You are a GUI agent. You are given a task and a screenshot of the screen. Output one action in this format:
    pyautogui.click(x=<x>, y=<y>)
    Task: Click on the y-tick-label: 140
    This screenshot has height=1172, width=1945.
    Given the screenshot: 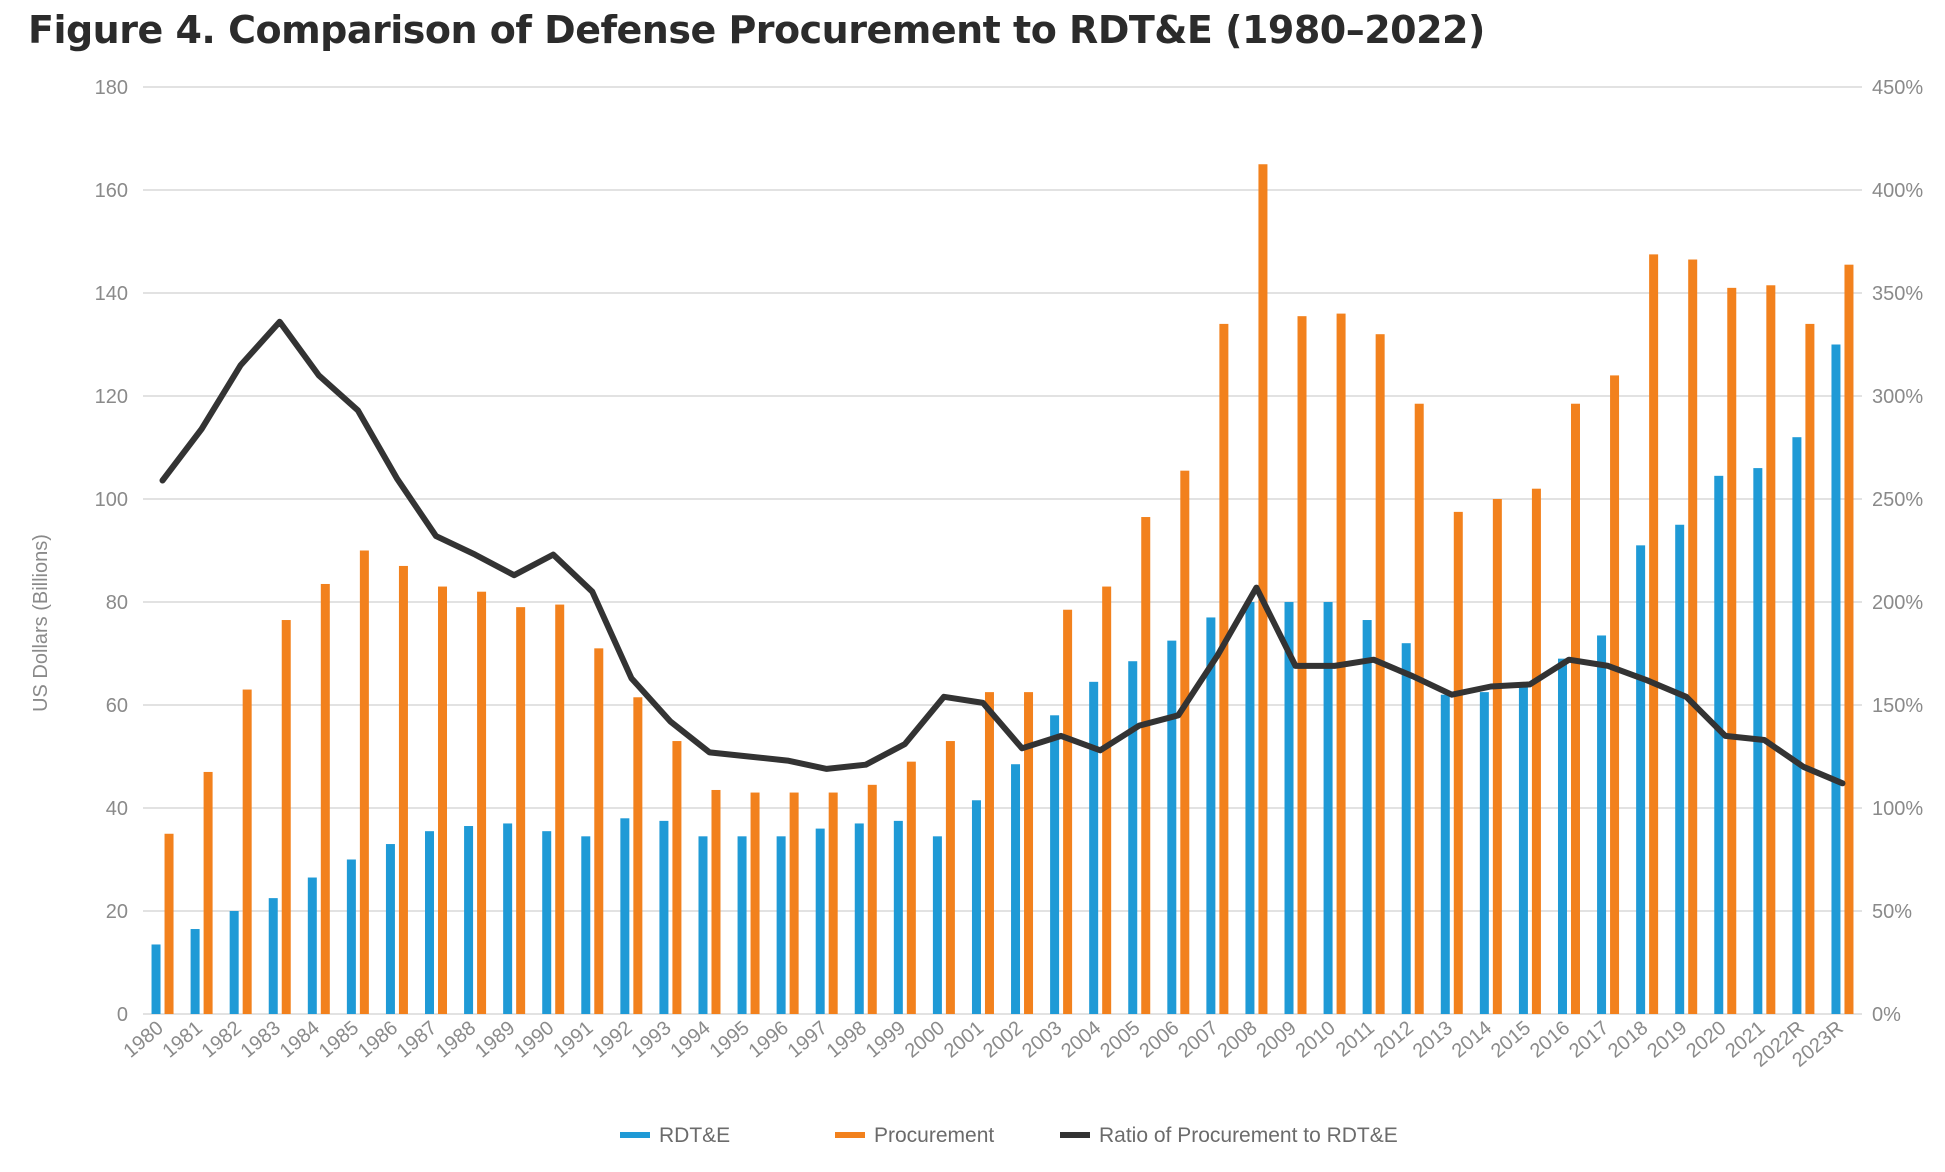 What is the action you would take?
    pyautogui.click(x=111, y=294)
    